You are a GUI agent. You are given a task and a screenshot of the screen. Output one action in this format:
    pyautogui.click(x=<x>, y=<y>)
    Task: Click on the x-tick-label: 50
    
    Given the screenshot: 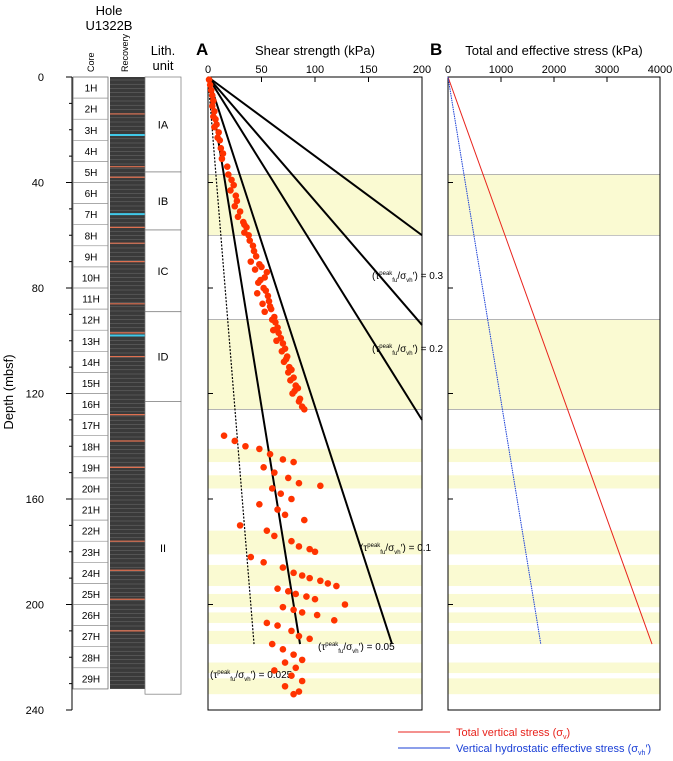 What is the action you would take?
    pyautogui.click(x=261, y=70)
    